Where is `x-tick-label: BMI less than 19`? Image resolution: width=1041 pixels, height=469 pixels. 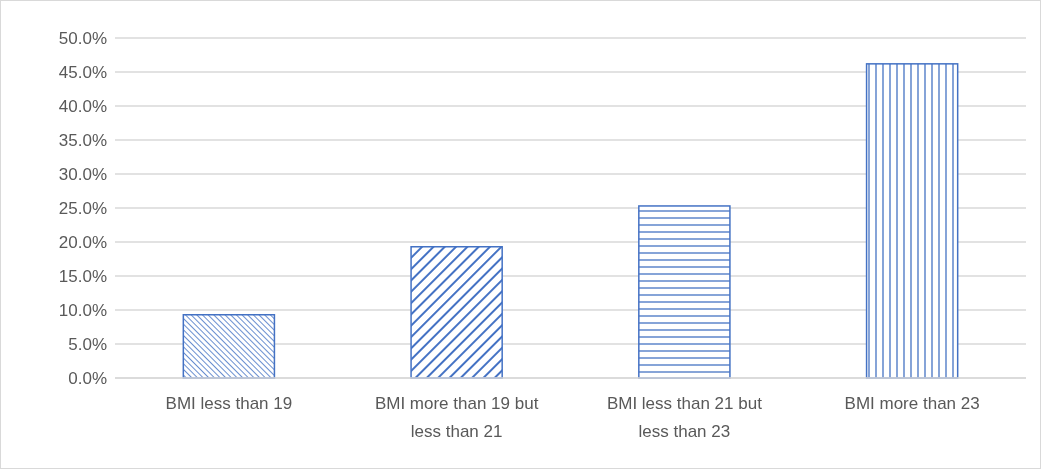
x-tick-label: BMI less than 19 is located at coordinates (229, 403).